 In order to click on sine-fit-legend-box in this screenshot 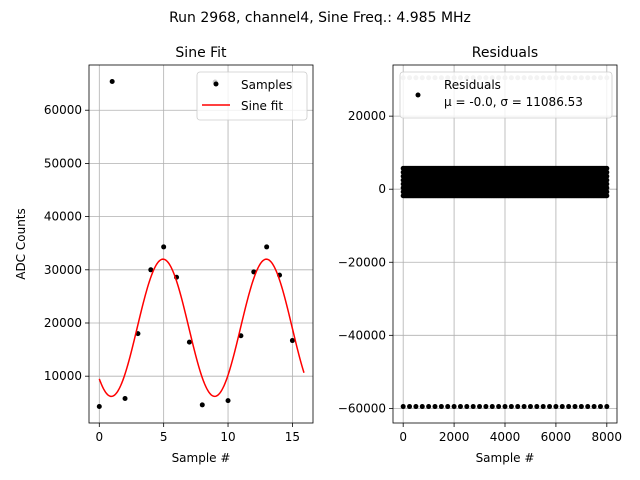, I will do `click(252, 96)`.